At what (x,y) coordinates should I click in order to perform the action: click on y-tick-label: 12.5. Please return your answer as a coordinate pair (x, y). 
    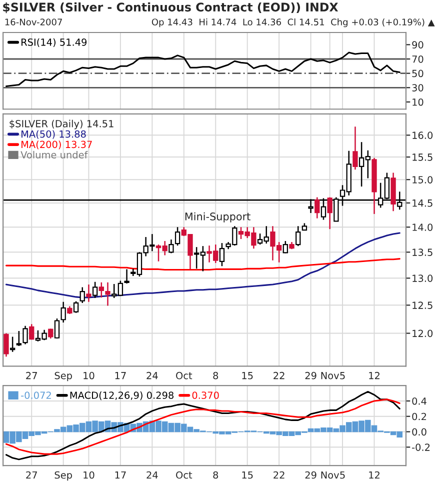
    Looking at the image, I should click on (422, 305).